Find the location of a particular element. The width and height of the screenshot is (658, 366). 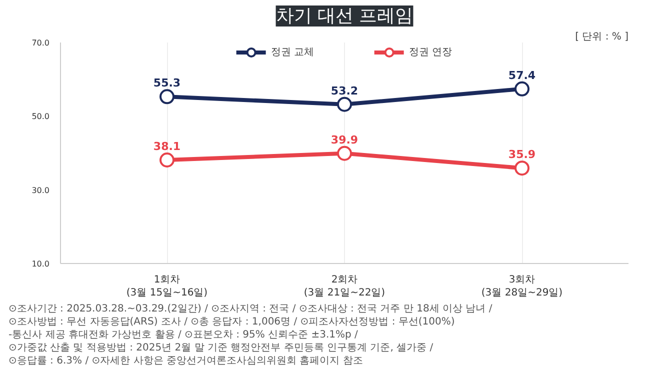

data-label: 55.3 is located at coordinates (167, 83).